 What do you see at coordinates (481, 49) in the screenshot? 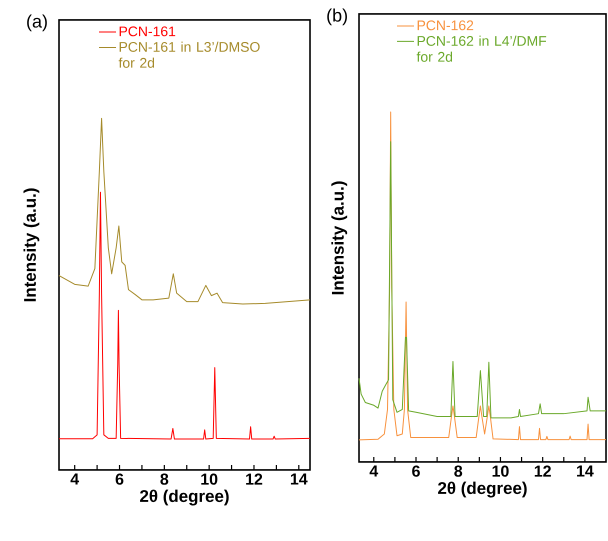
I see `legend-label: PCN-162 in L4’/DMF for 2d` at bounding box center [481, 49].